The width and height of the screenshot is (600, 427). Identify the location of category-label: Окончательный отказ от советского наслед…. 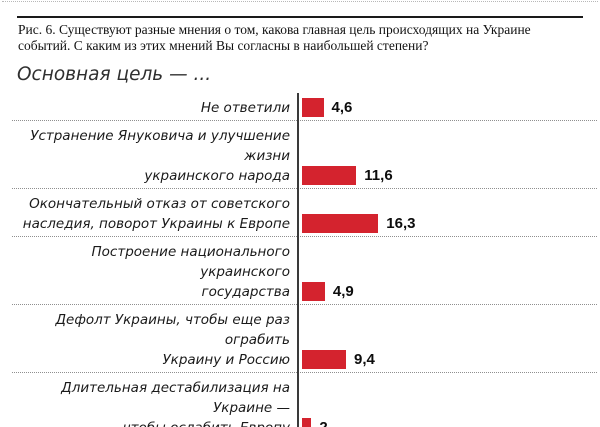
(156, 214).